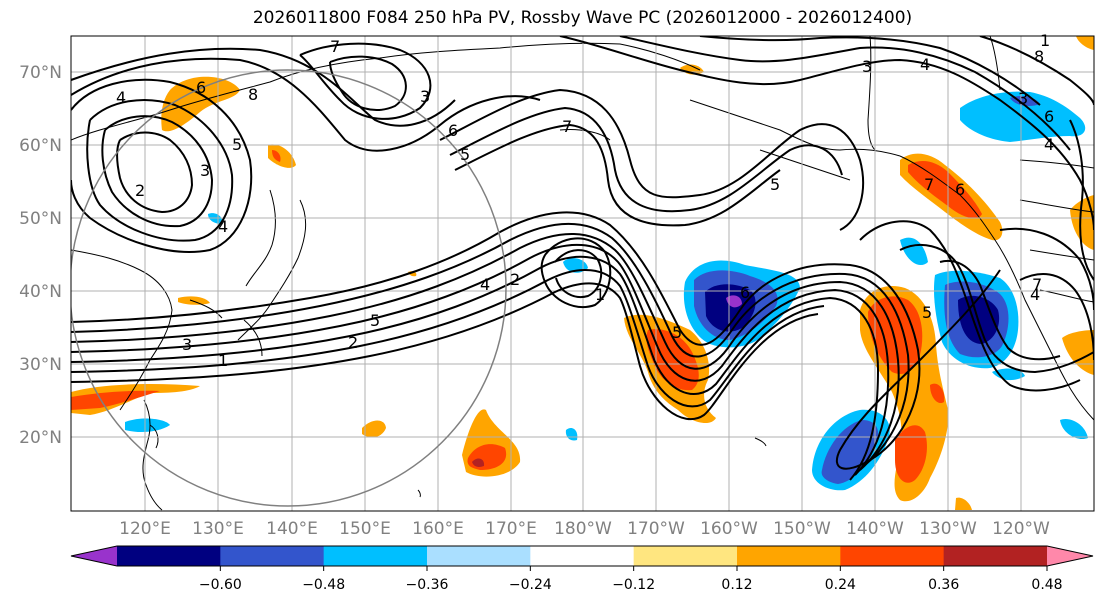  What do you see at coordinates (145, 529) in the screenshot?
I see `lon-label: 120°E` at bounding box center [145, 529].